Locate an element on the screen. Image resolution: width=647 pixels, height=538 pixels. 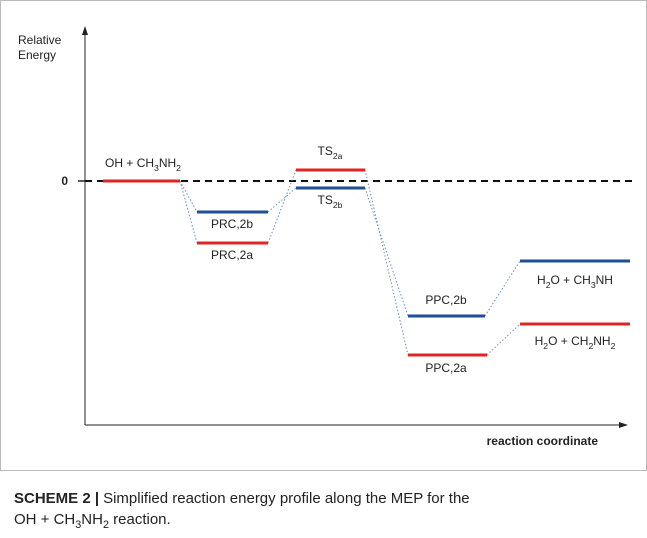
level-label: PPC,2a is located at coordinates (446, 368).